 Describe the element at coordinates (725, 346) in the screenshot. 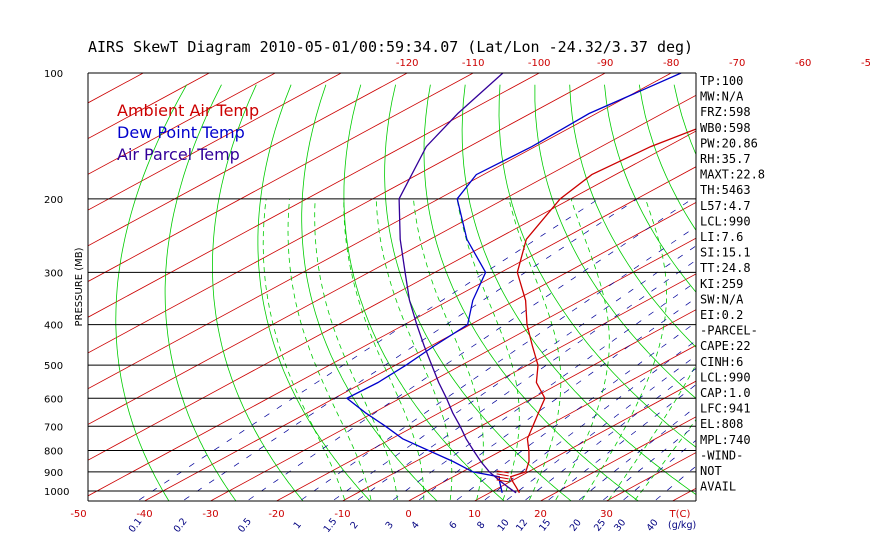

I see `stability-index-item: CAPE:22` at that location.